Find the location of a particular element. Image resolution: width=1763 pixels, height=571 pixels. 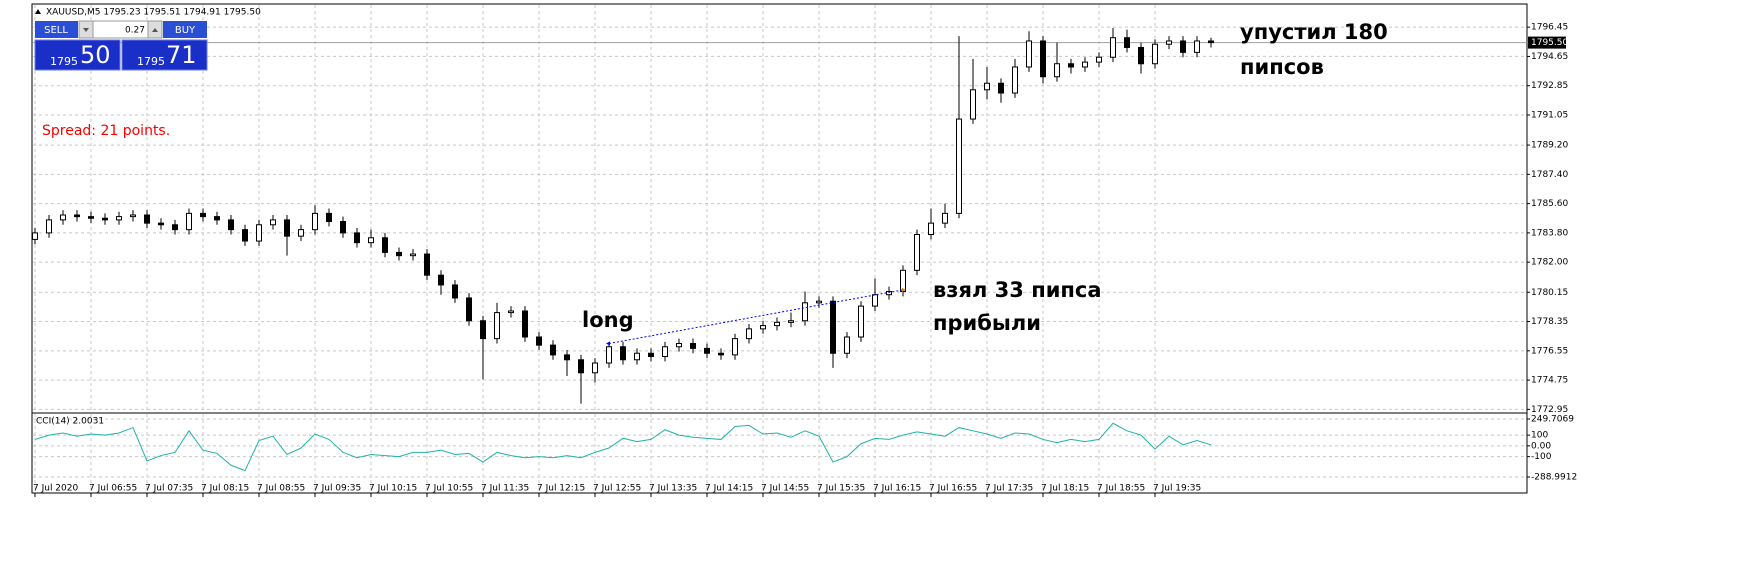

y-tick-label: 1774.75 is located at coordinates (1549, 381).